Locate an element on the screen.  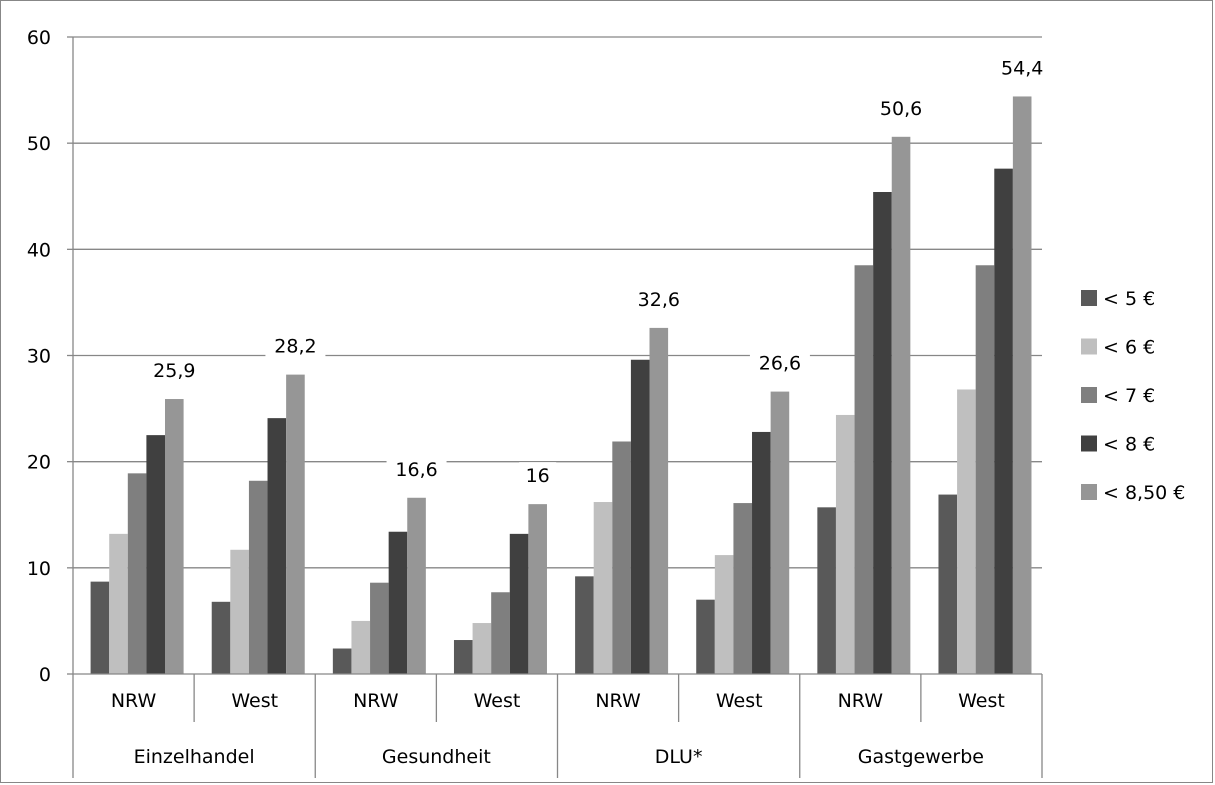
data-label: 16 is located at coordinates (538, 476).